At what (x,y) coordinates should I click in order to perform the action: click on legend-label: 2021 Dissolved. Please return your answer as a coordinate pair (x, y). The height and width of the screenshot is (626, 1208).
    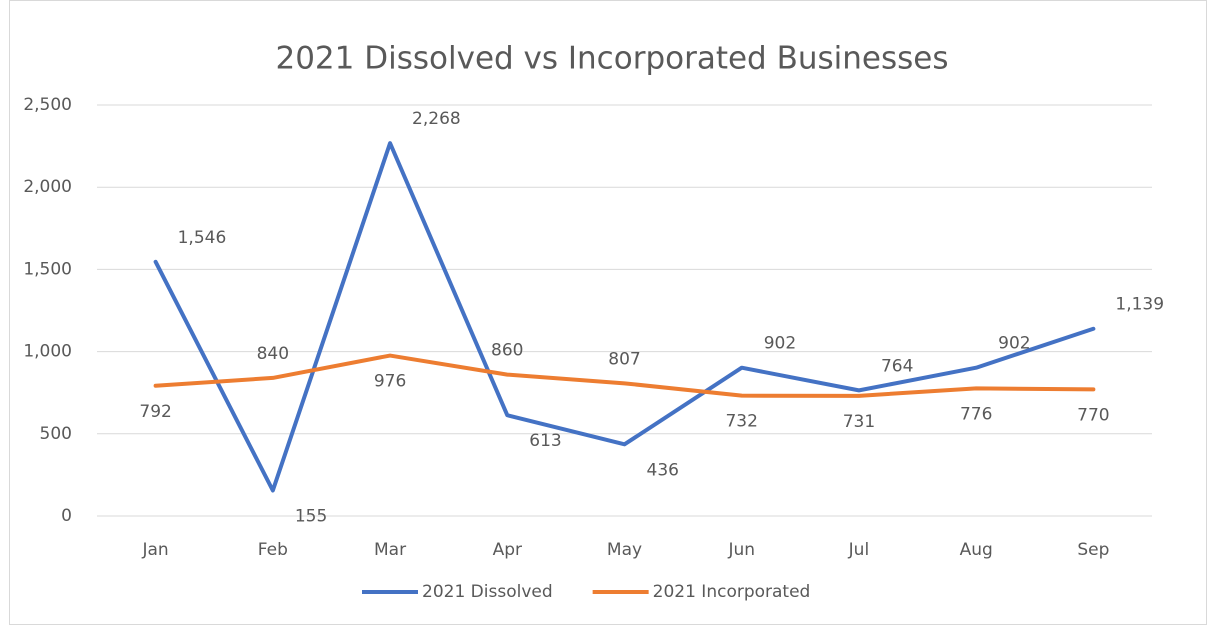
    Looking at the image, I should click on (487, 592).